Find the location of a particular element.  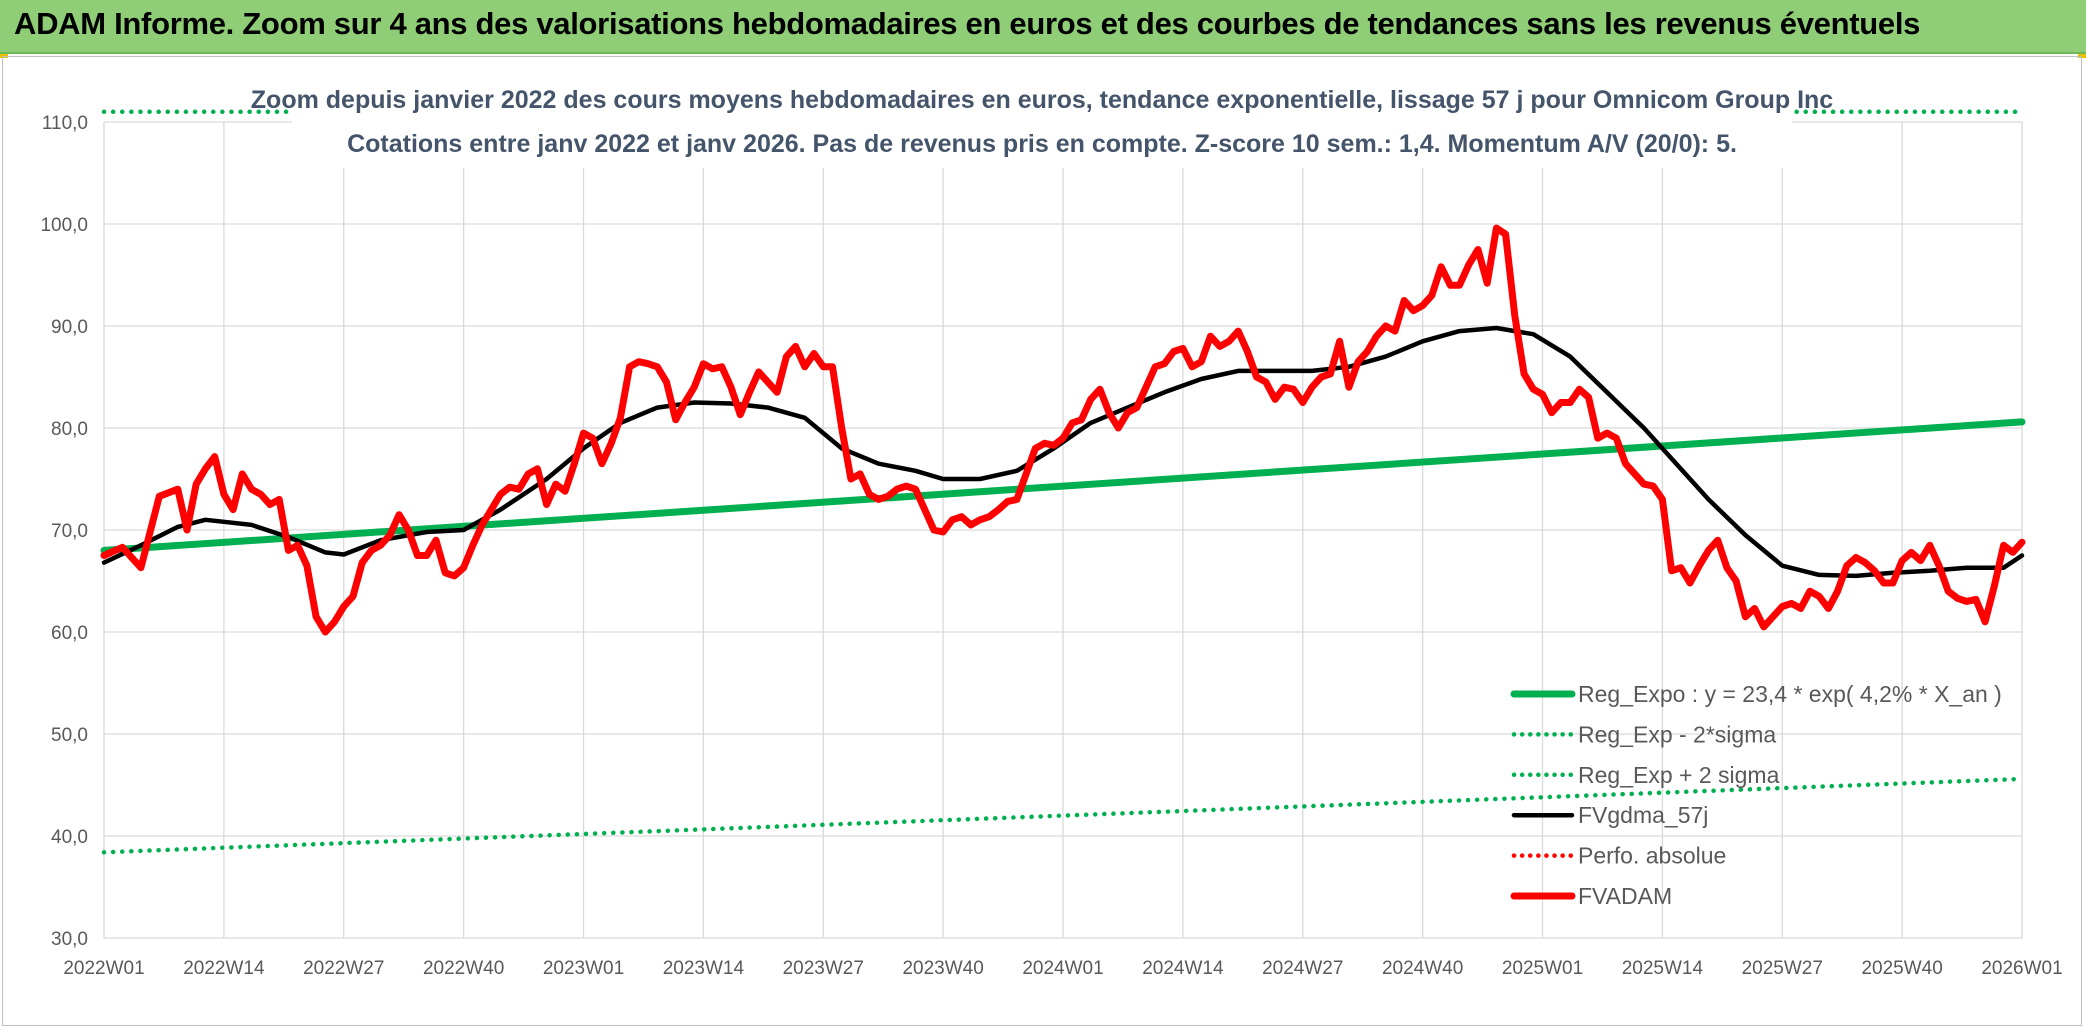

y-tick-label: 30,0 is located at coordinates (69, 939).